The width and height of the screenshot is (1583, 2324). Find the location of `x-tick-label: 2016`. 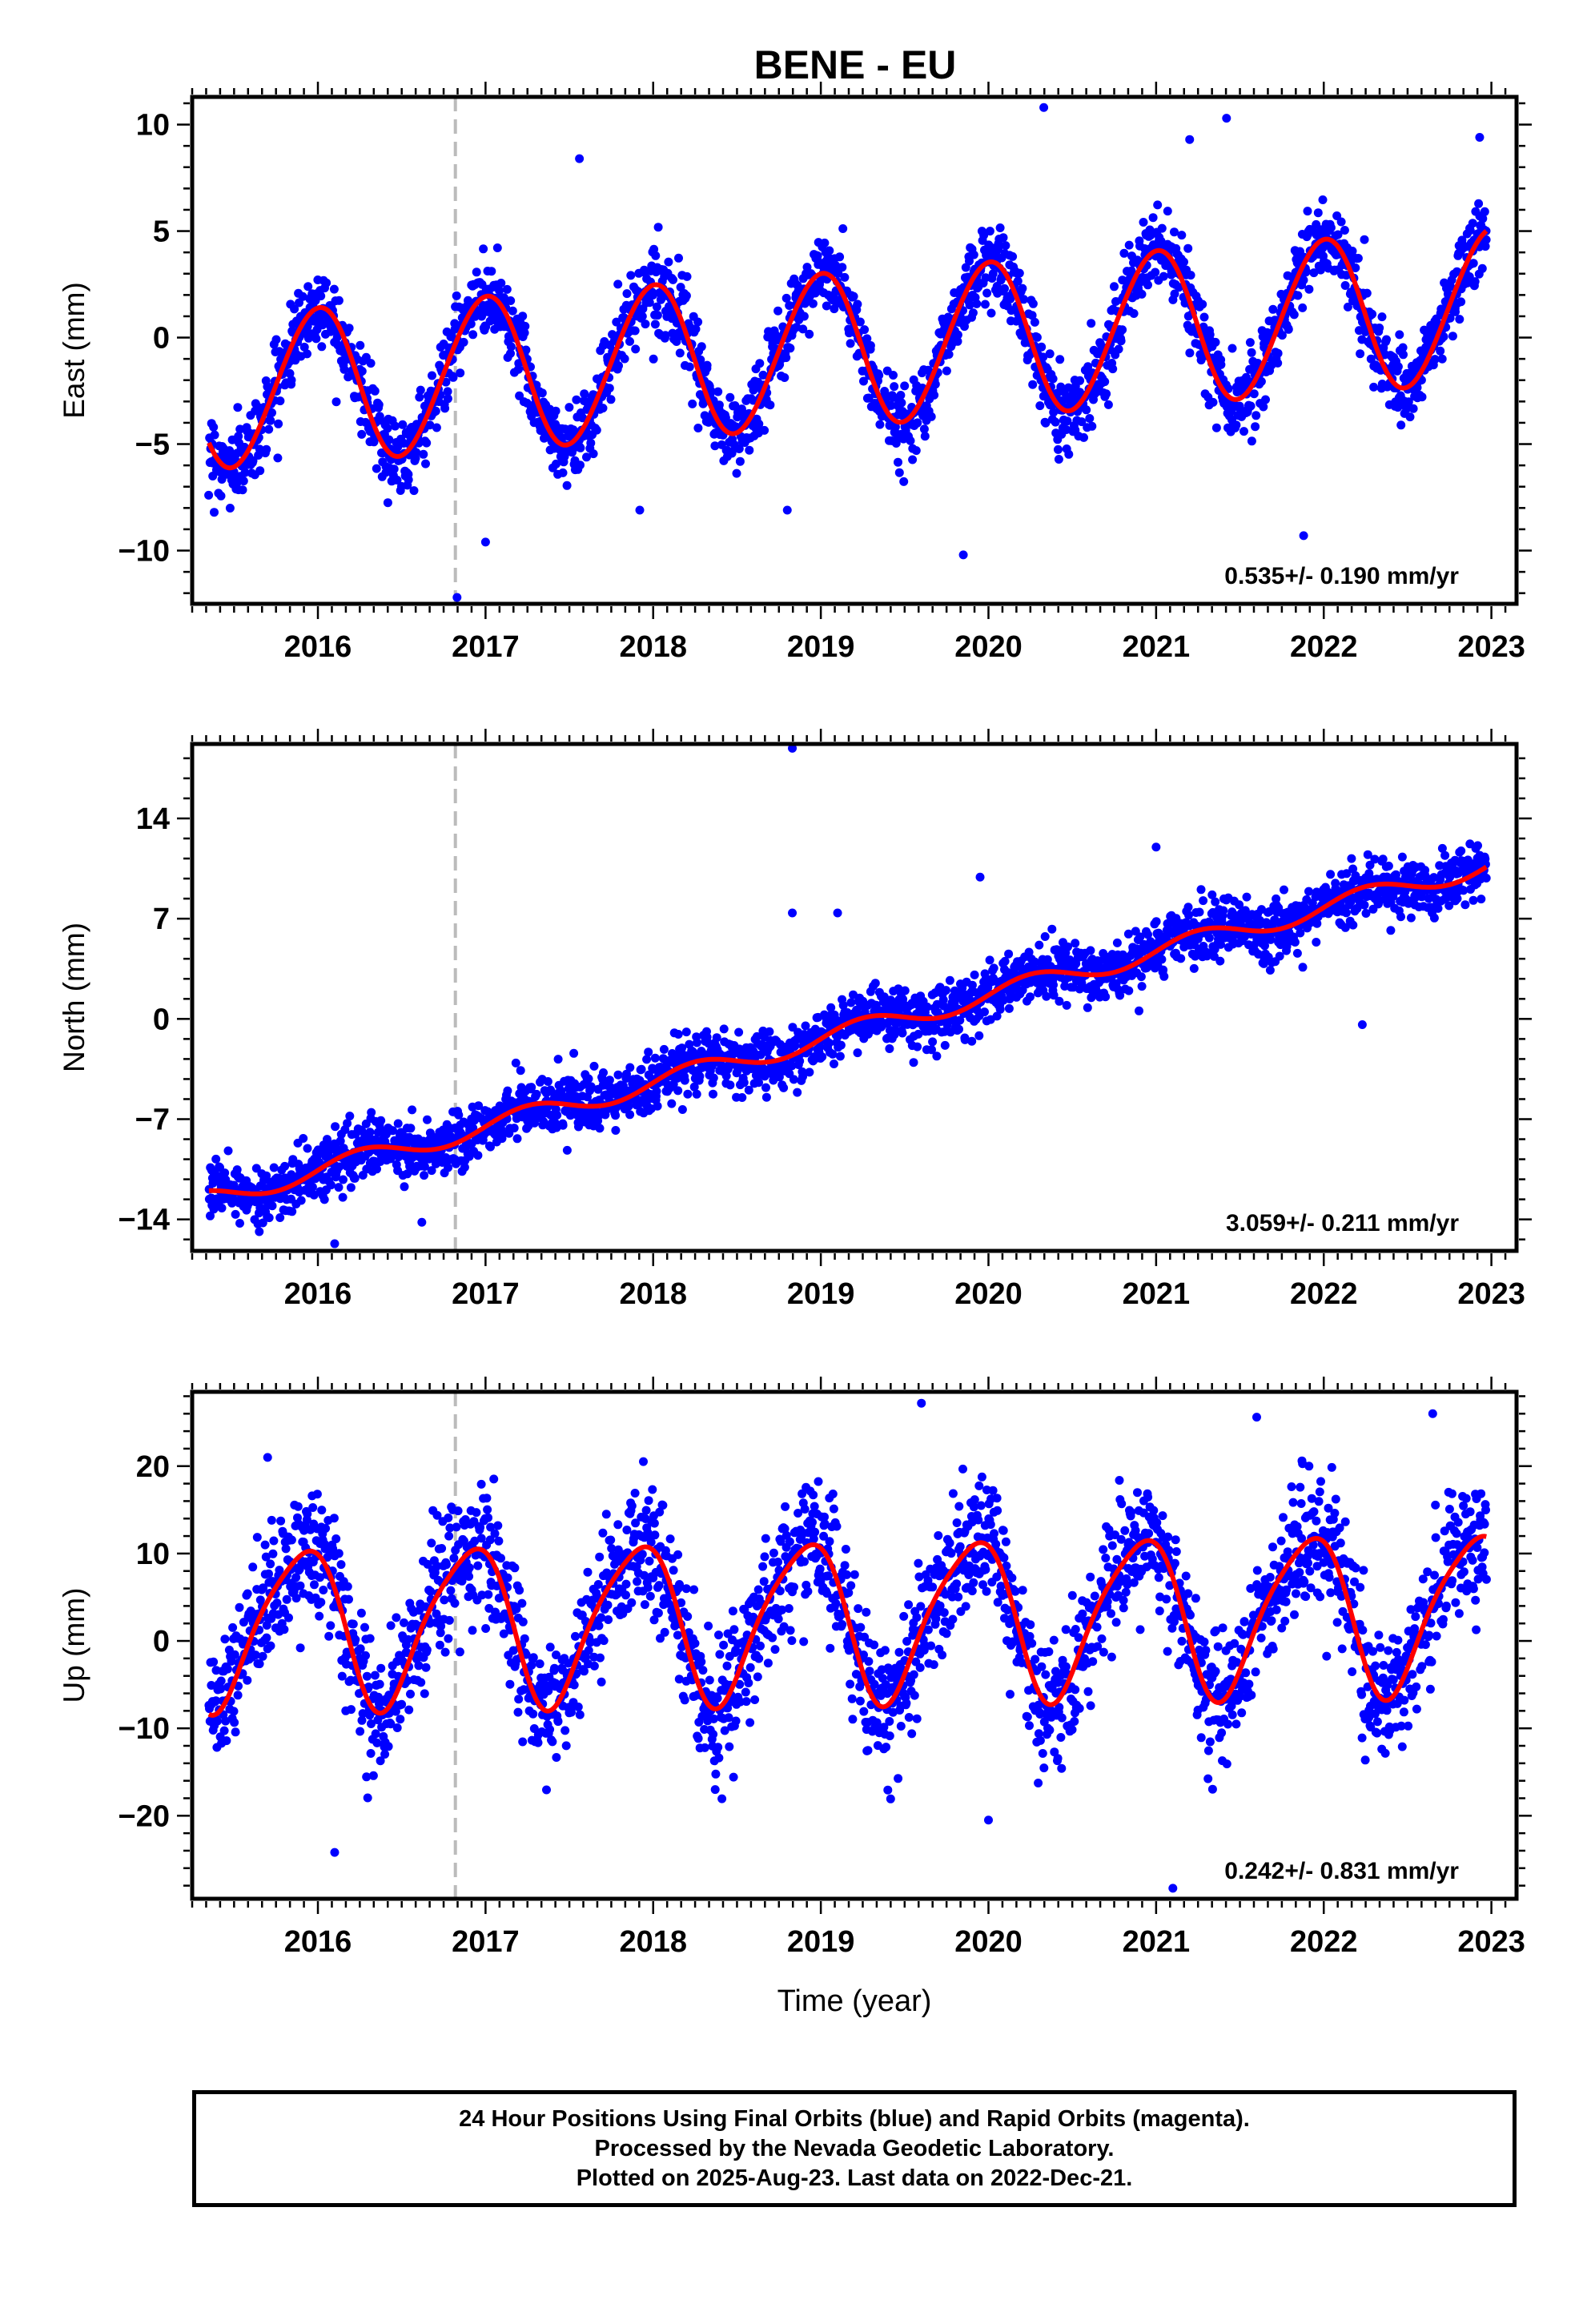

x-tick-label: 2016 is located at coordinates (318, 647).